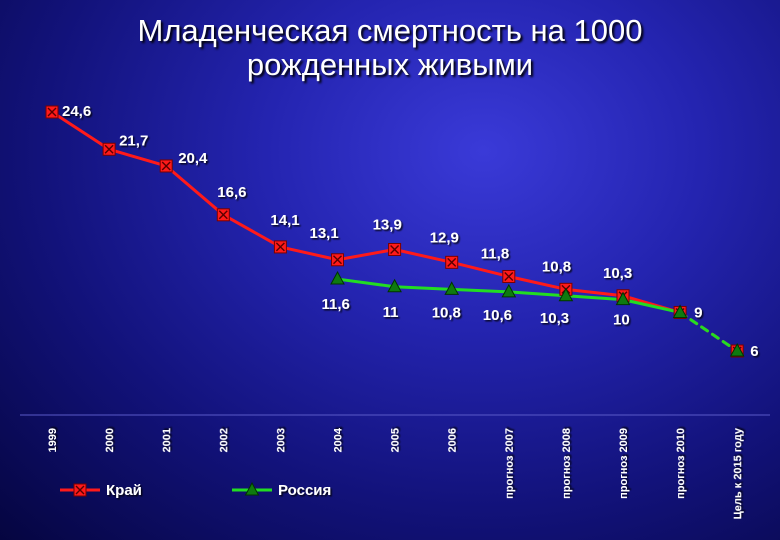 The width and height of the screenshot is (780, 540). What do you see at coordinates (193, 158) in the screenshot?
I see `data-label-kray: 20,4` at bounding box center [193, 158].